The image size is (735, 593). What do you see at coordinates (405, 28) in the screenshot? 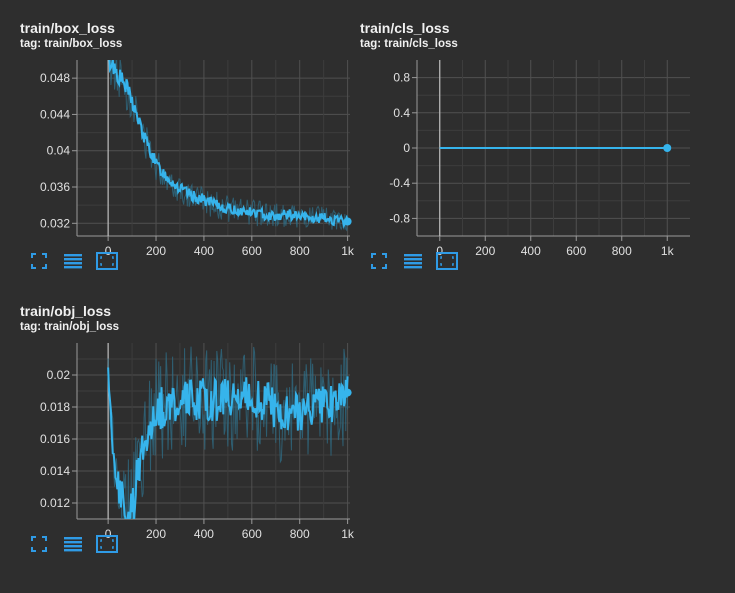
I see `chart-title: train/cls_loss` at bounding box center [405, 28].